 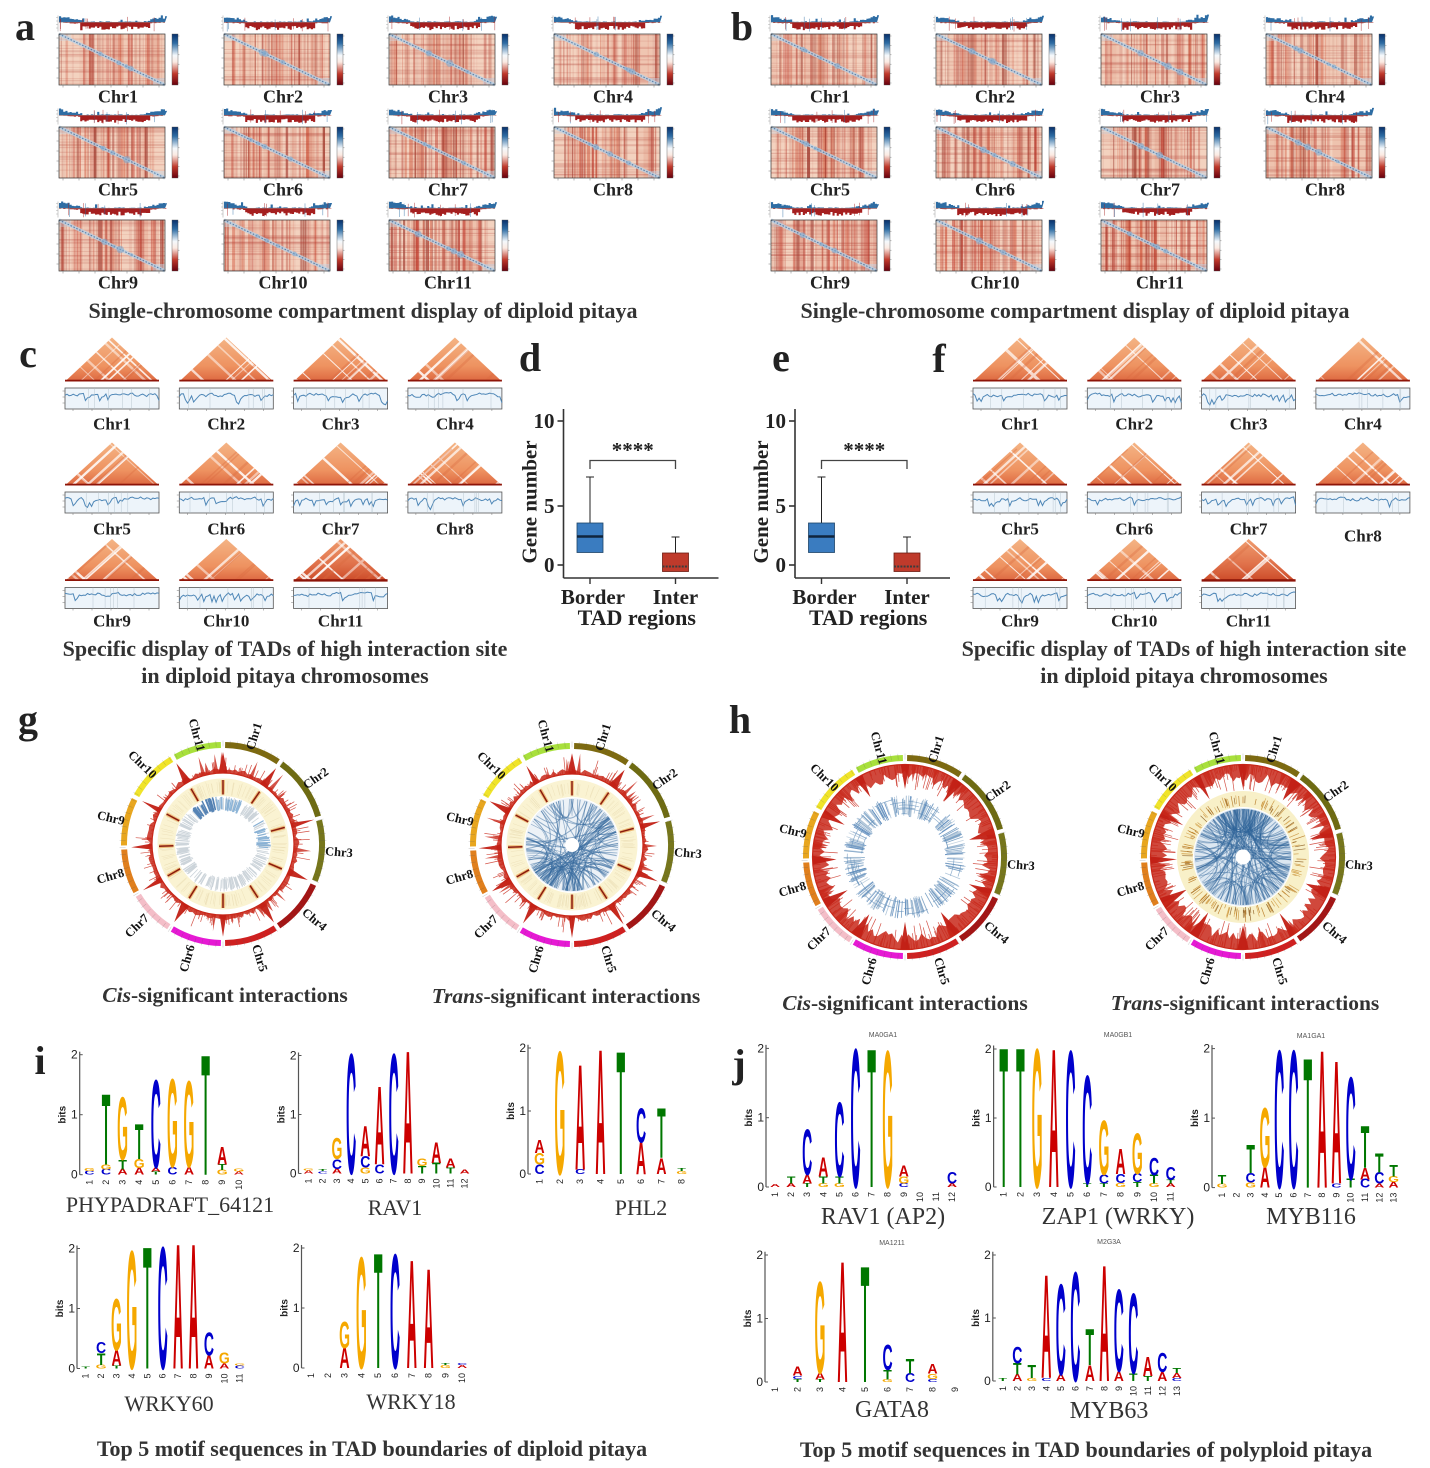 I want to click on svg-text: g, so click(x=28, y=719).